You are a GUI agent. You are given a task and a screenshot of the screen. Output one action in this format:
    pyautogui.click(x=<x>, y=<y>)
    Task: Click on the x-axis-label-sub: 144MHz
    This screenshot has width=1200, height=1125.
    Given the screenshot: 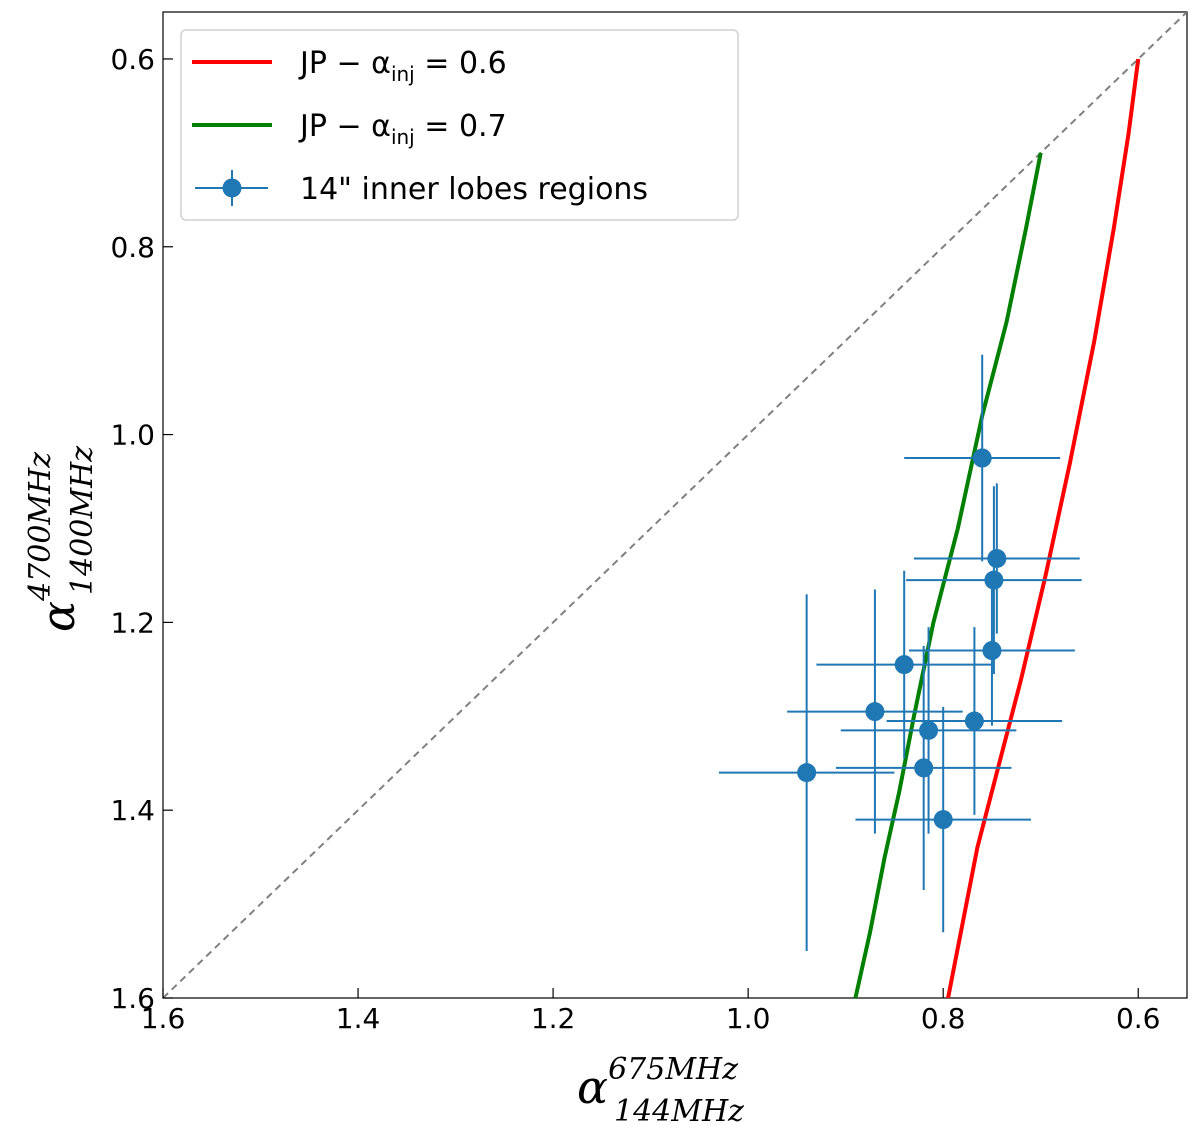 What is the action you would take?
    pyautogui.click(x=679, y=1109)
    